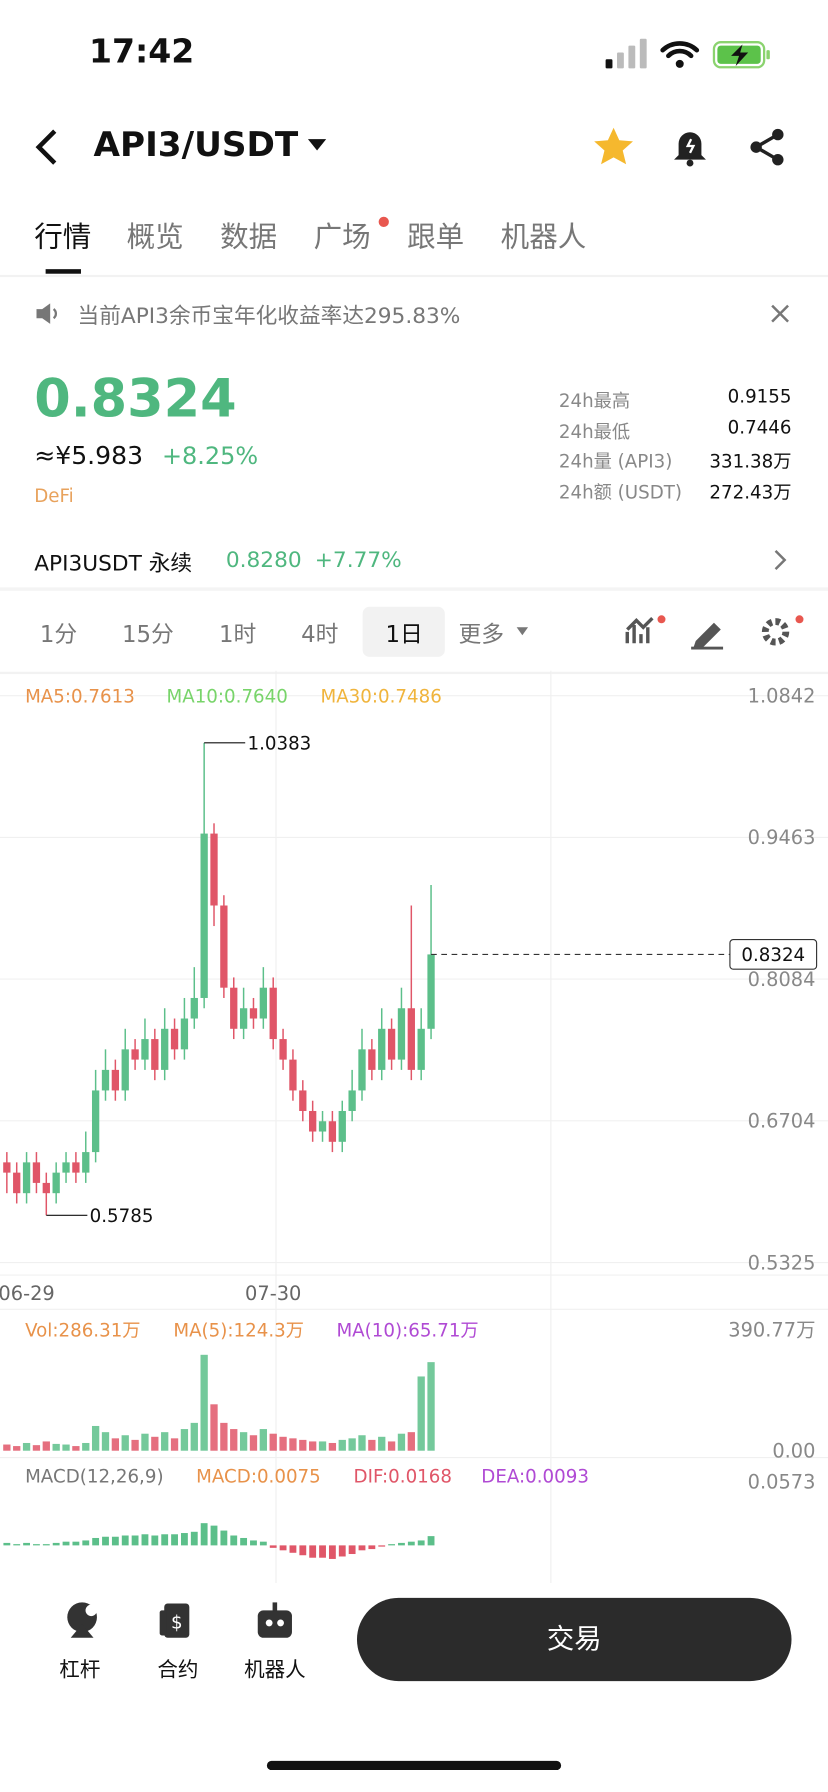  Describe the element at coordinates (63, 237) in the screenshot. I see `tab: 行情` at that location.